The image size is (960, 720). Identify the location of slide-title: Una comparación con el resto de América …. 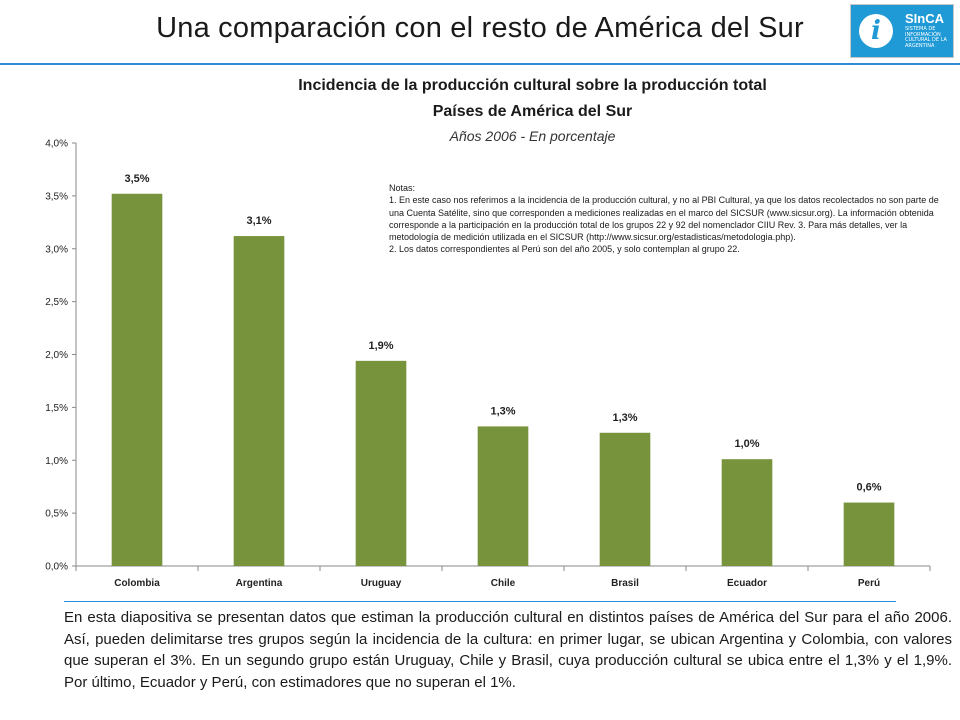
(480, 28).